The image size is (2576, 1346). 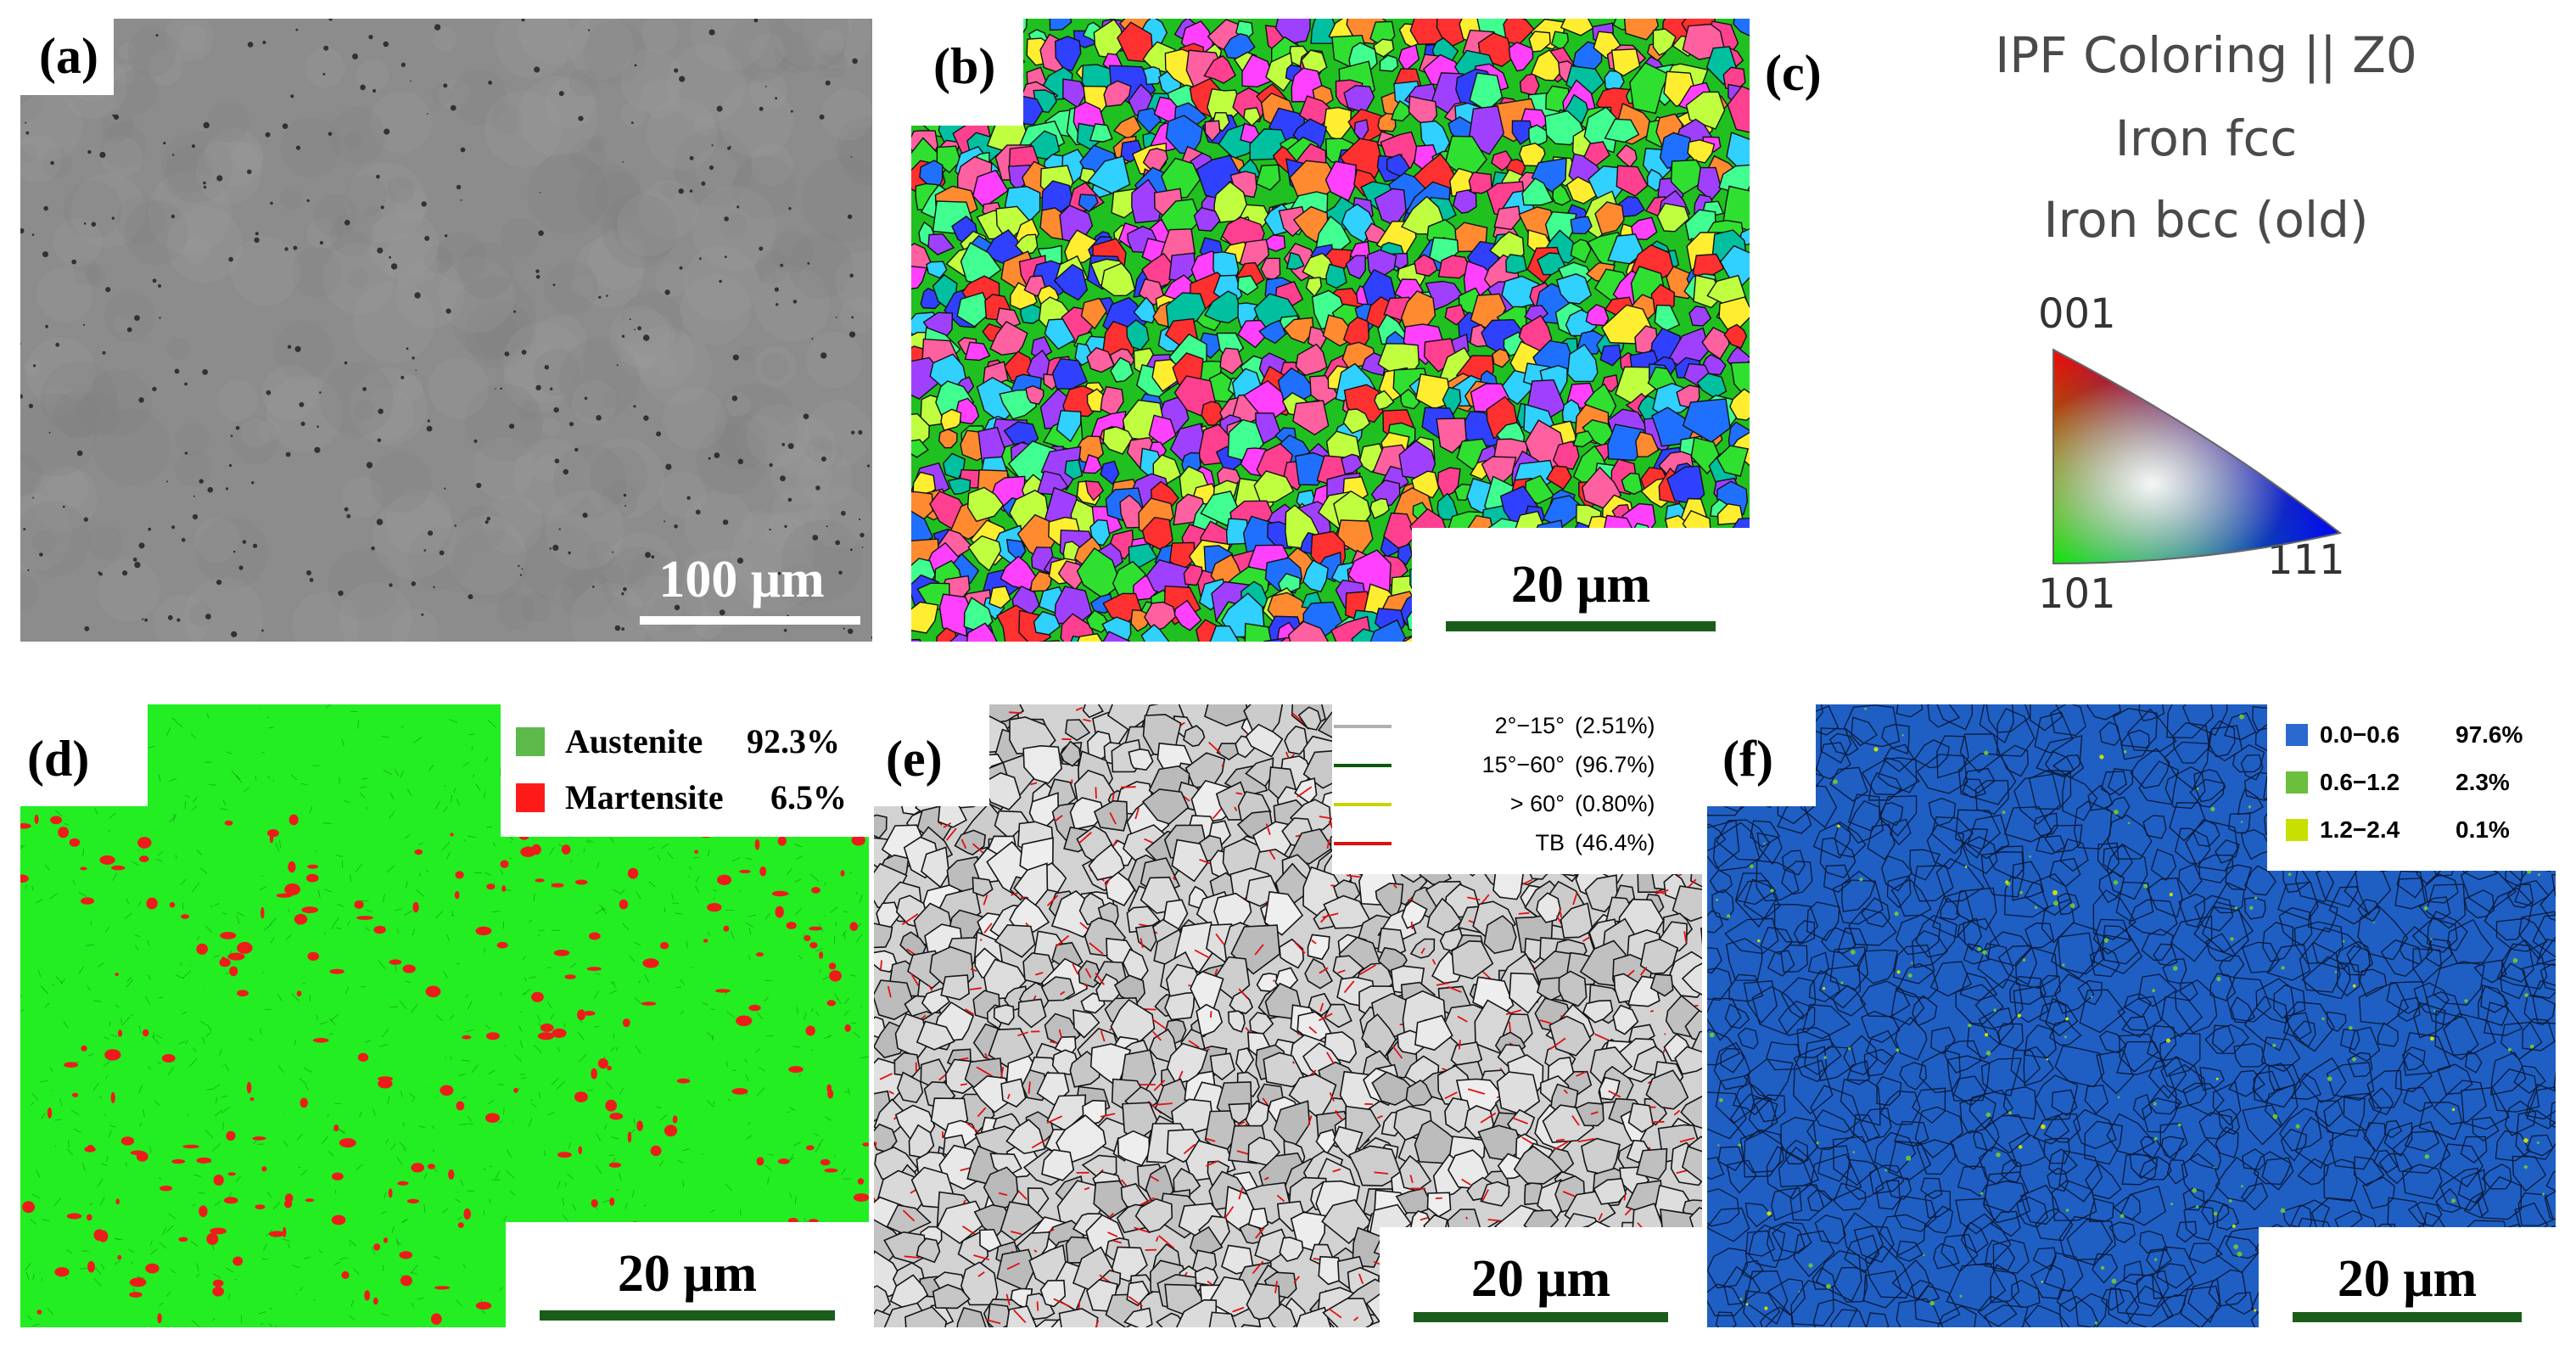 I want to click on boundary-legend-over-60: > 60° (0.80%), so click(x=1494, y=804).